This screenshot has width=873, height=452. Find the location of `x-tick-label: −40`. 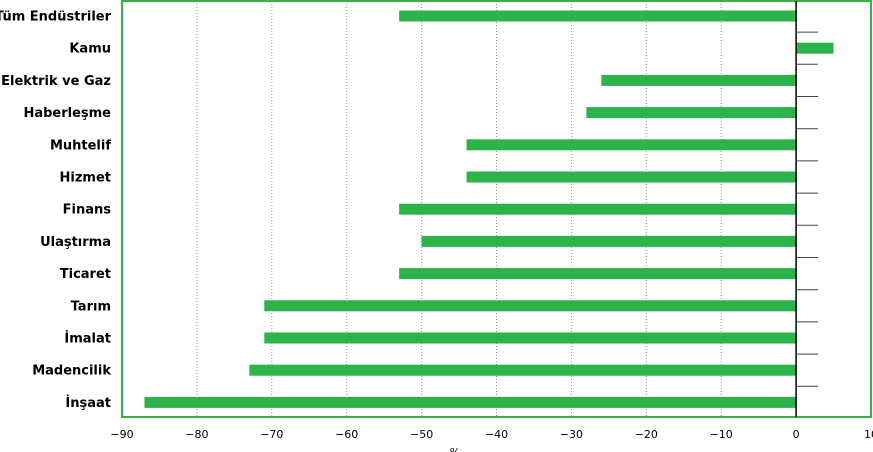

x-tick-label: −40 is located at coordinates (496, 434).